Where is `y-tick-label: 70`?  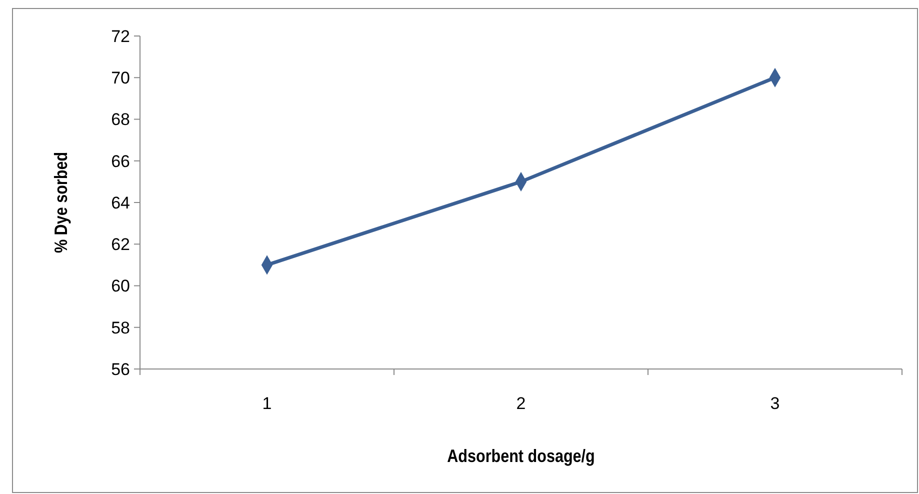
y-tick-label: 70 is located at coordinates (120, 78).